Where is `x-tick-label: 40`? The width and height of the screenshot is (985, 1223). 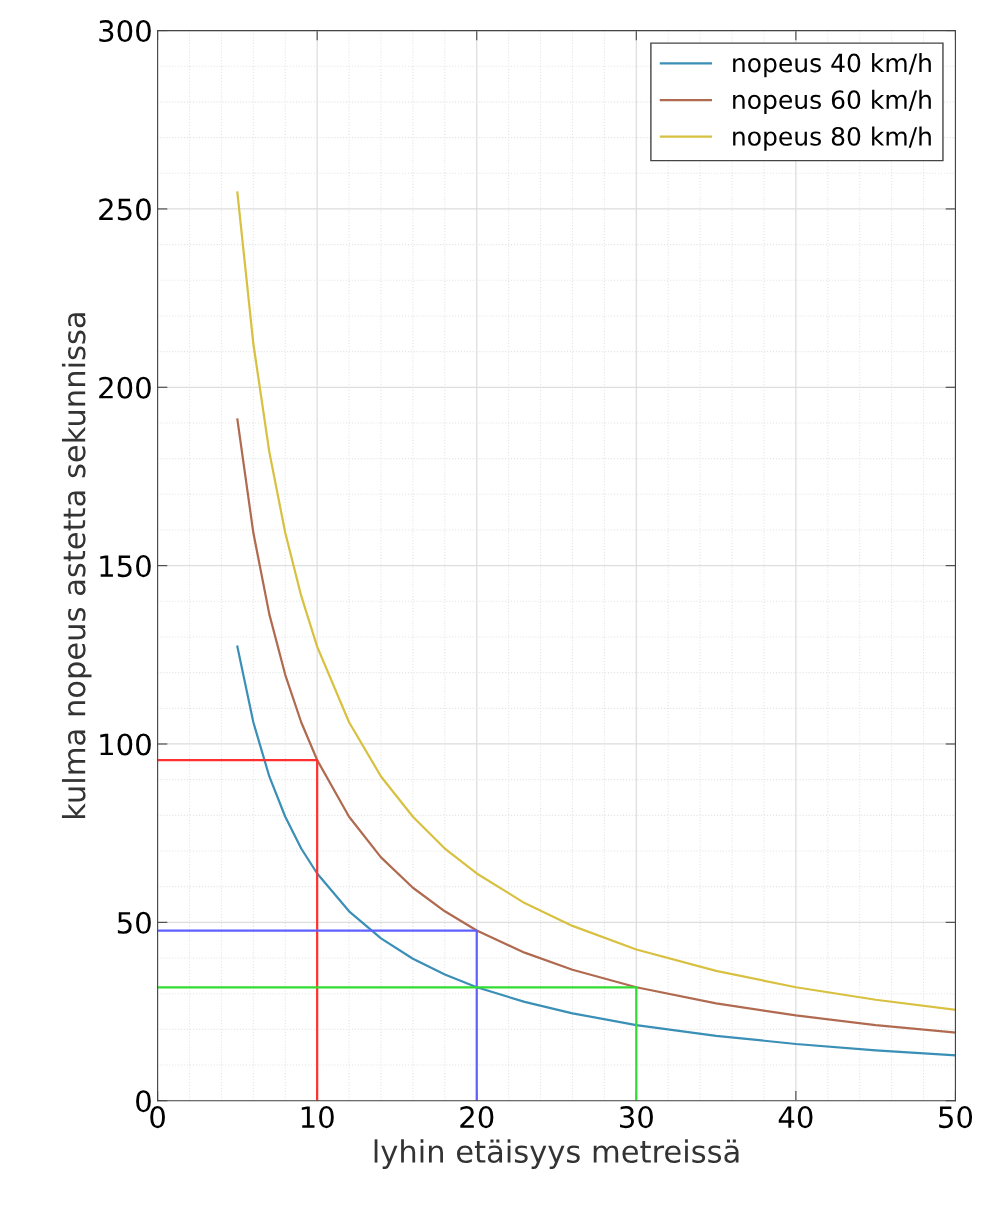 x-tick-label: 40 is located at coordinates (795, 1117).